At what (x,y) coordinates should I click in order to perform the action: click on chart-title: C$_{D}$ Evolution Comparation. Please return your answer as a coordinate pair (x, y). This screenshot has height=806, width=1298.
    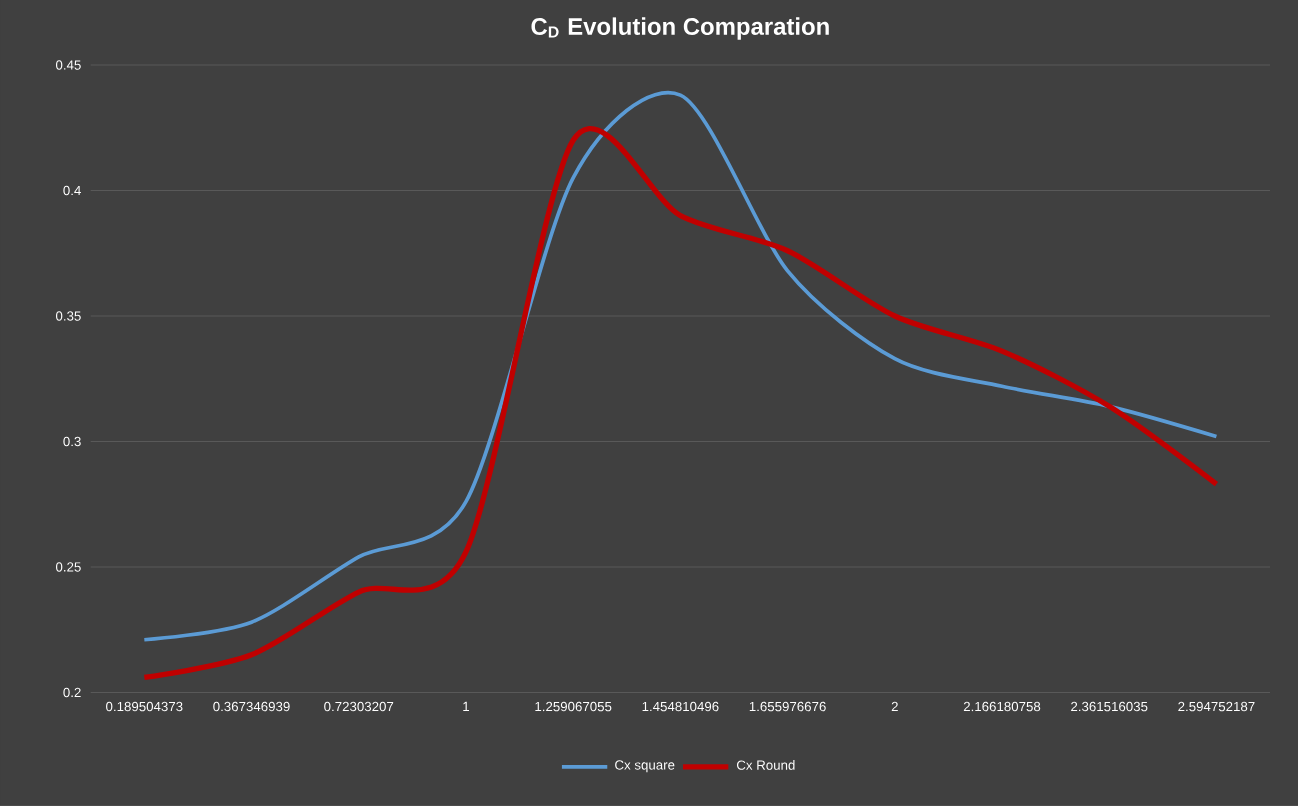
    Looking at the image, I should click on (680, 28).